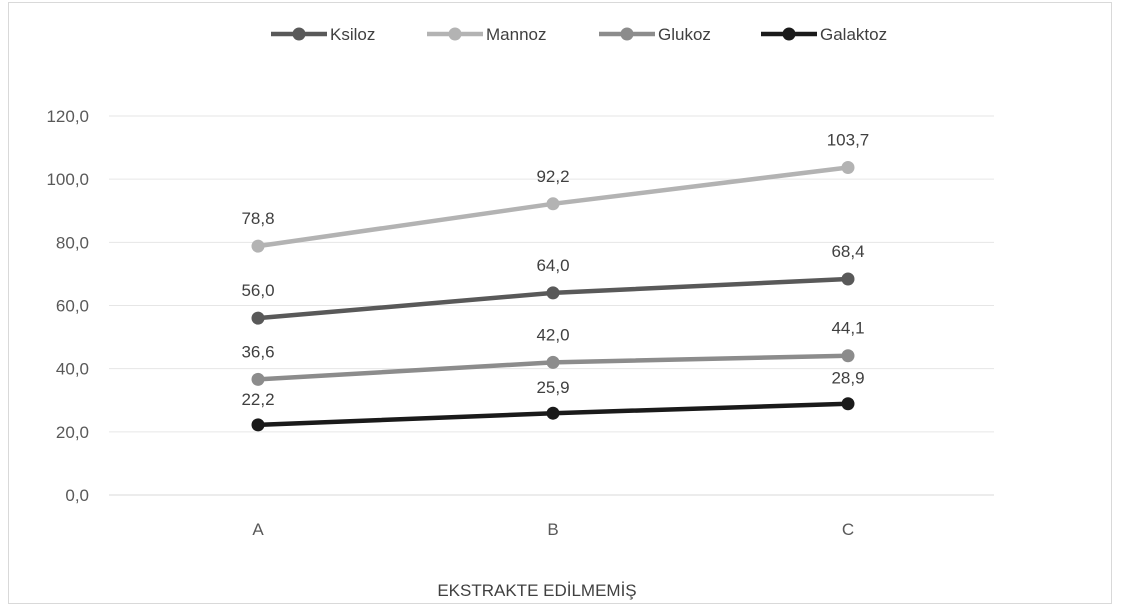 The height and width of the screenshot is (610, 1121). I want to click on x-axis-title: EKSTRAKTE EDİLMEMİŞ, so click(536, 590).